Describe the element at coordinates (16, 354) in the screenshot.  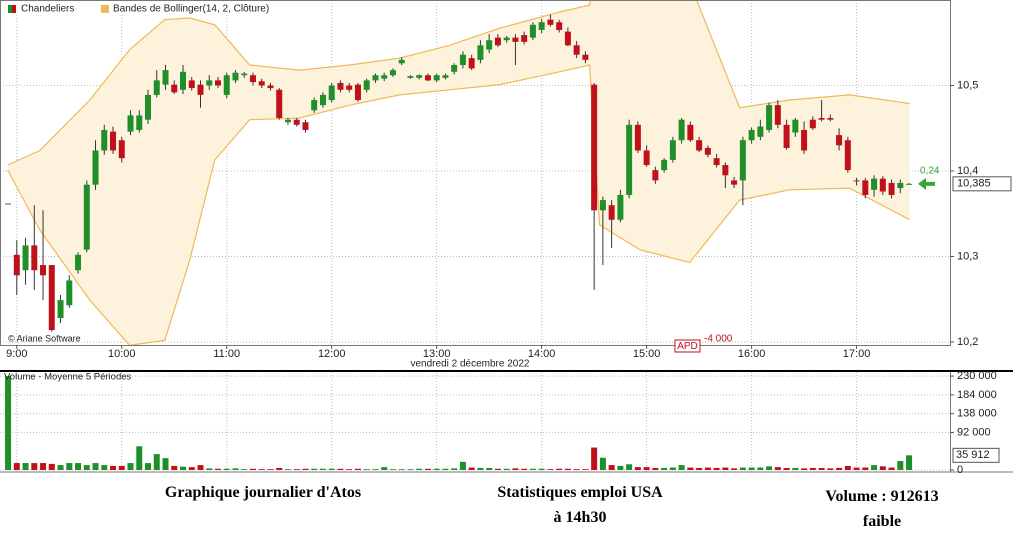
I see `x-tick-label: 9:00` at that location.